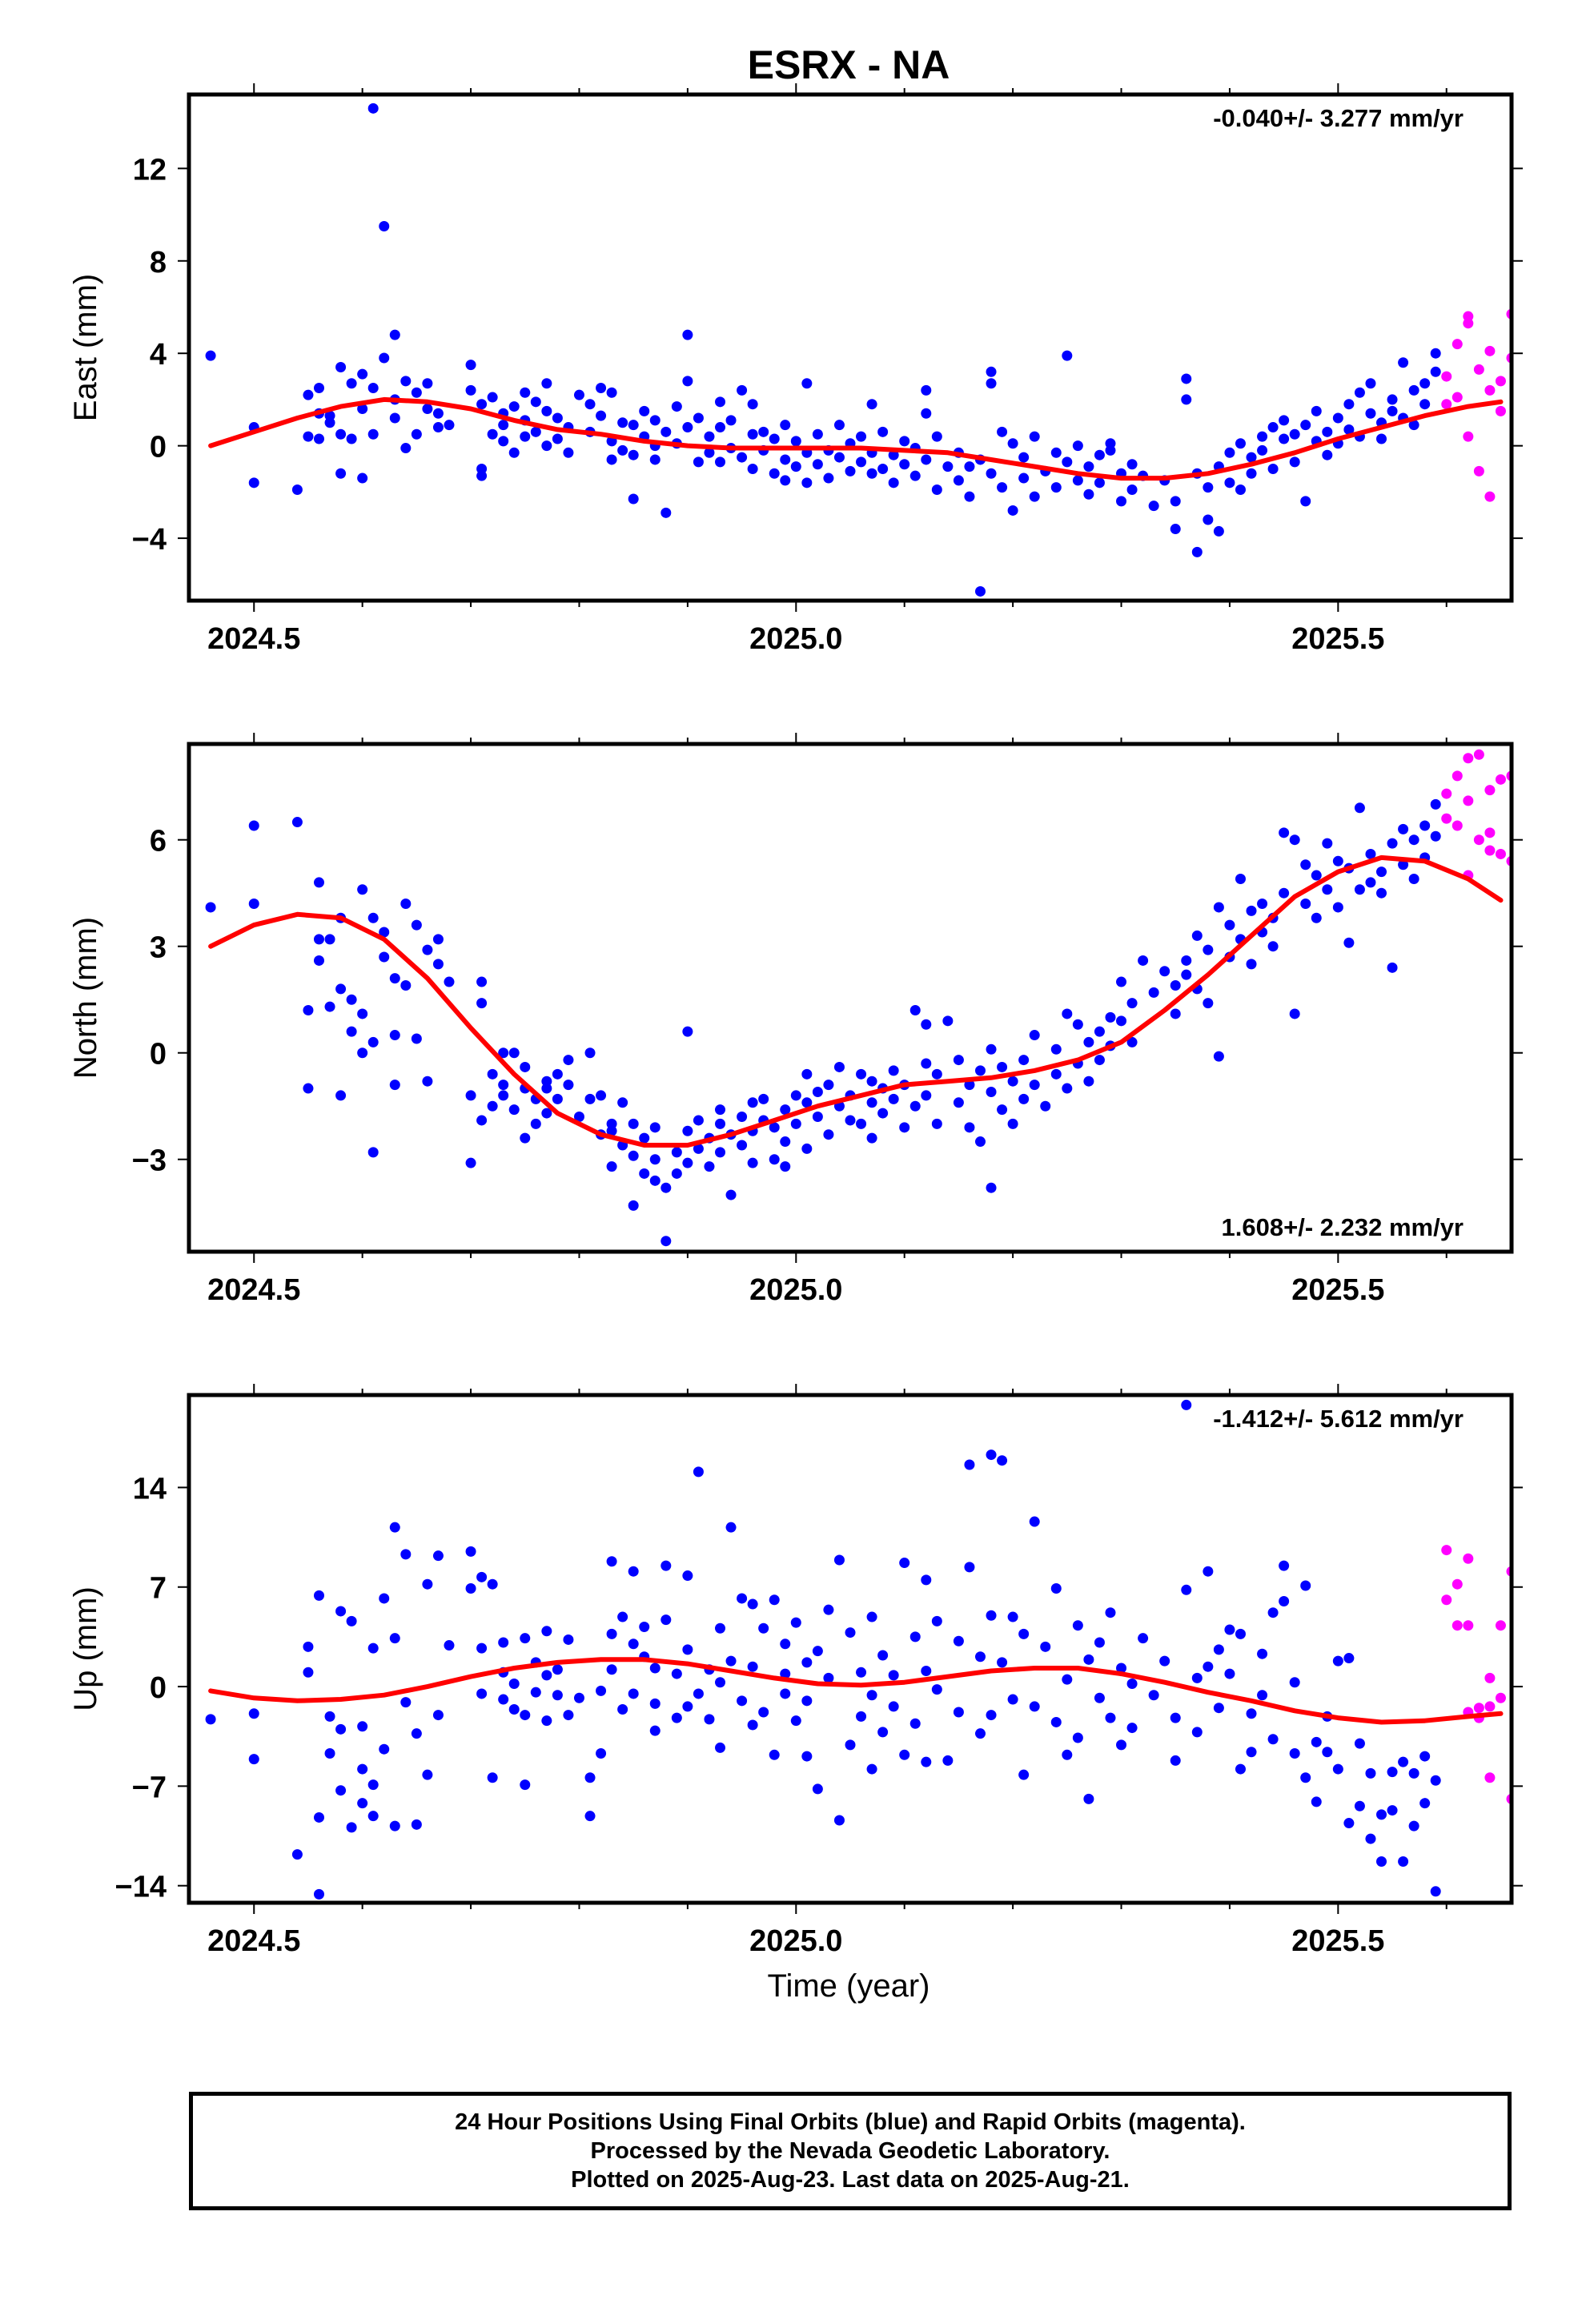 This screenshot has width=1582, height=2324. I want to click on rate-annotation: -0.040+/- 3.277 mm/yr, so click(1338, 118).